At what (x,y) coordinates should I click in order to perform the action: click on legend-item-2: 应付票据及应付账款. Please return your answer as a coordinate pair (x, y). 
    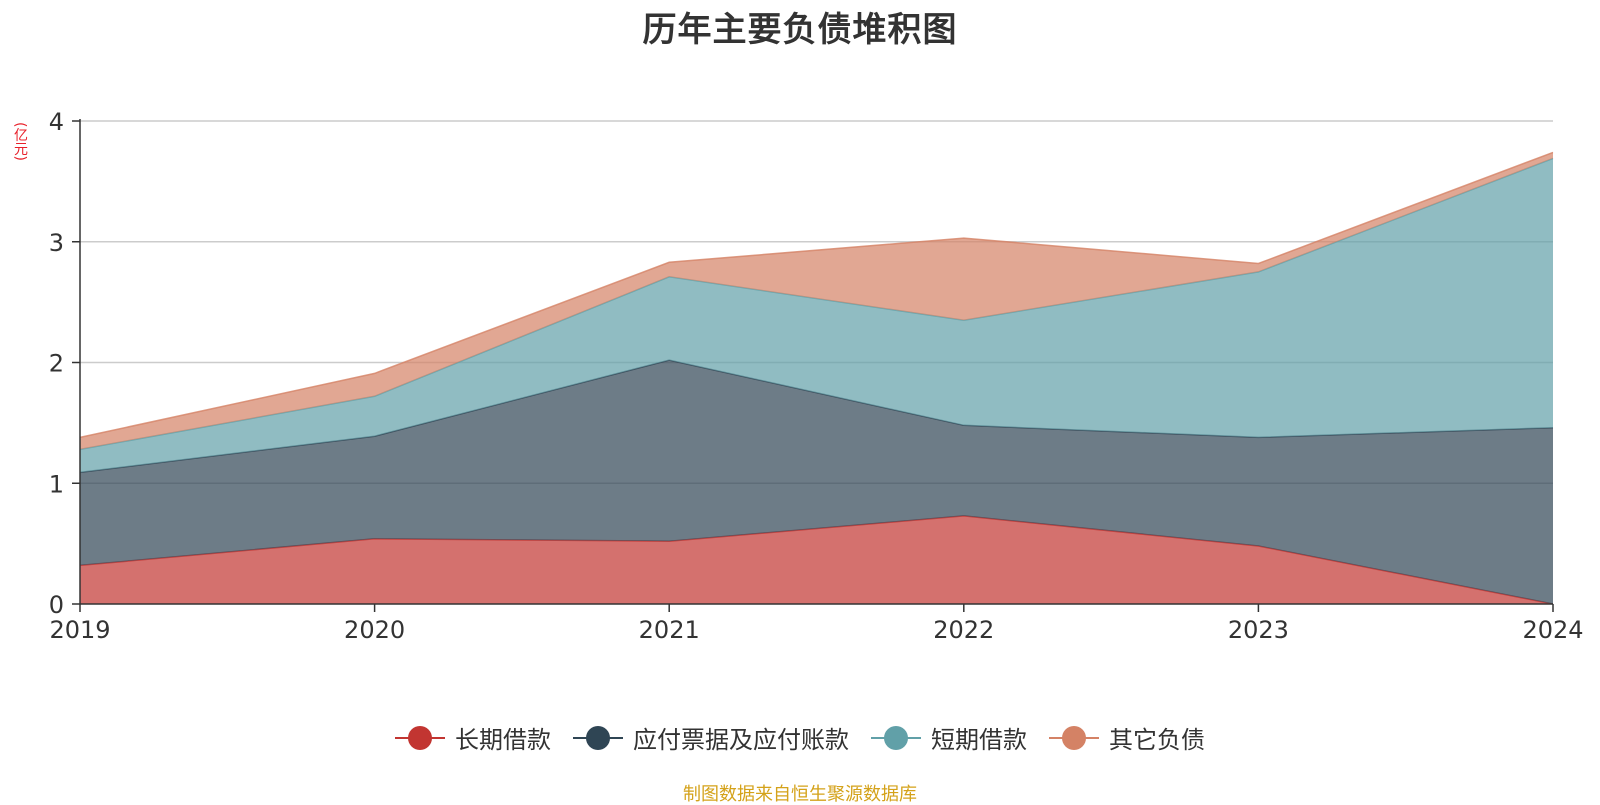
    Looking at the image, I should click on (711, 737).